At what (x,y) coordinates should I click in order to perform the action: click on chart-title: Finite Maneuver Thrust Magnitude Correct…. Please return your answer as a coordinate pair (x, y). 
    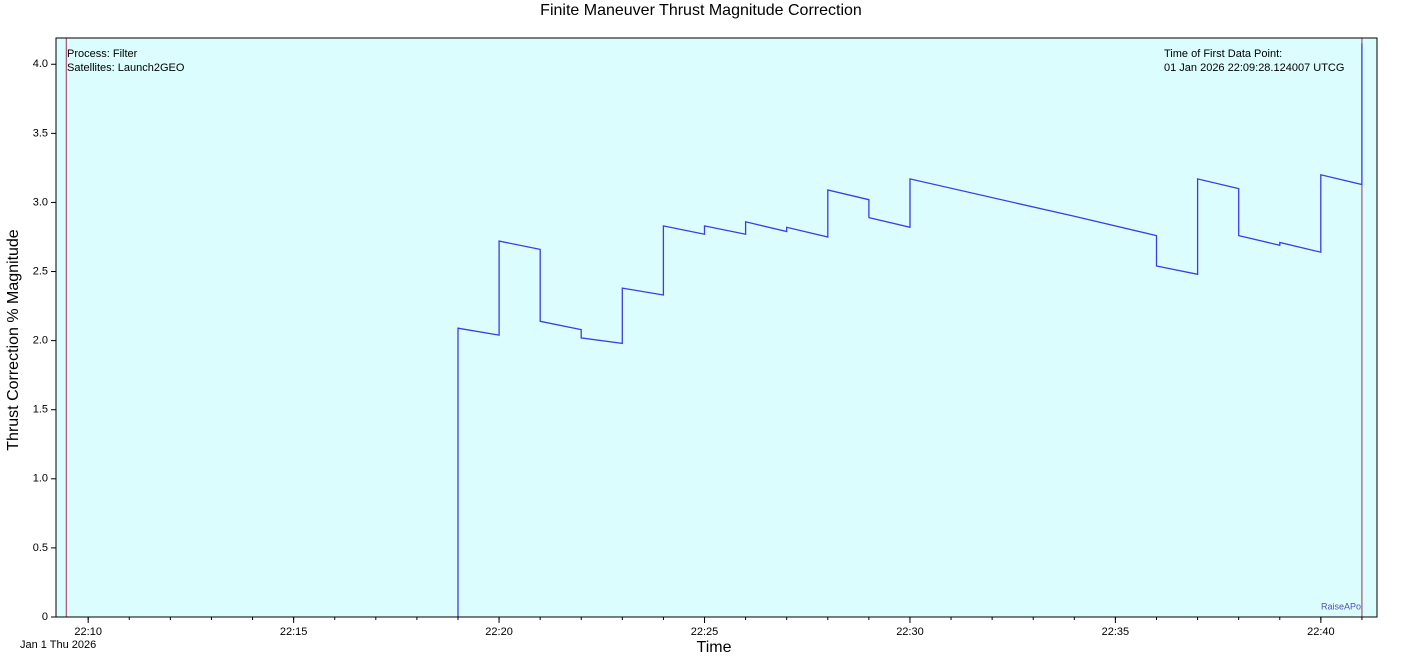
    Looking at the image, I should click on (701, 10).